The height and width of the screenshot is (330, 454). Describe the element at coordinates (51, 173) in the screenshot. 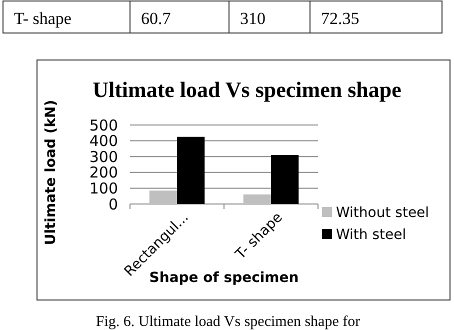

I see `y-axis-title: Ultimate load (kN)` at that location.